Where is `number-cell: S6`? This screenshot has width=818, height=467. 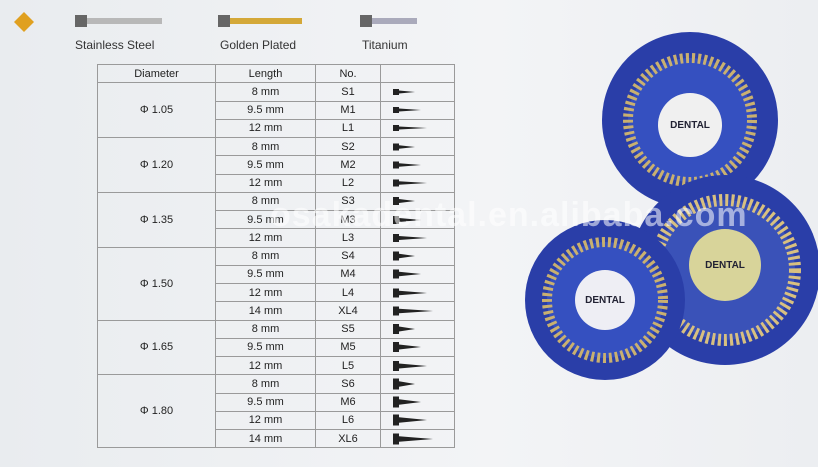
number-cell: S6 is located at coordinates (348, 384).